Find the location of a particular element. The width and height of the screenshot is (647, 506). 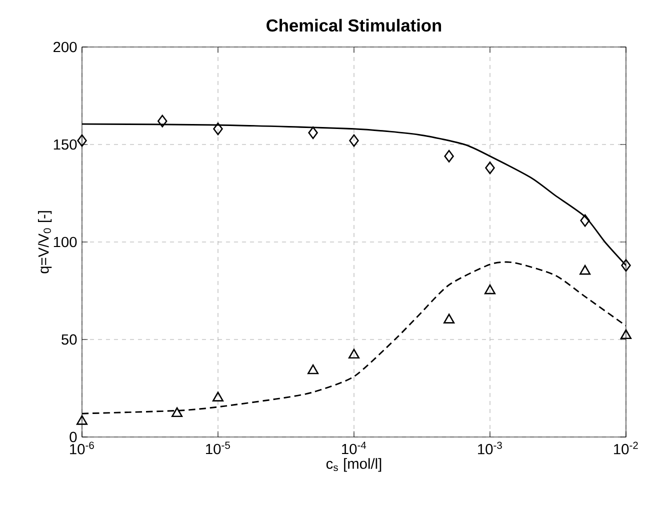

x-tick-label: 10$^{-3}$ is located at coordinates (490, 448).